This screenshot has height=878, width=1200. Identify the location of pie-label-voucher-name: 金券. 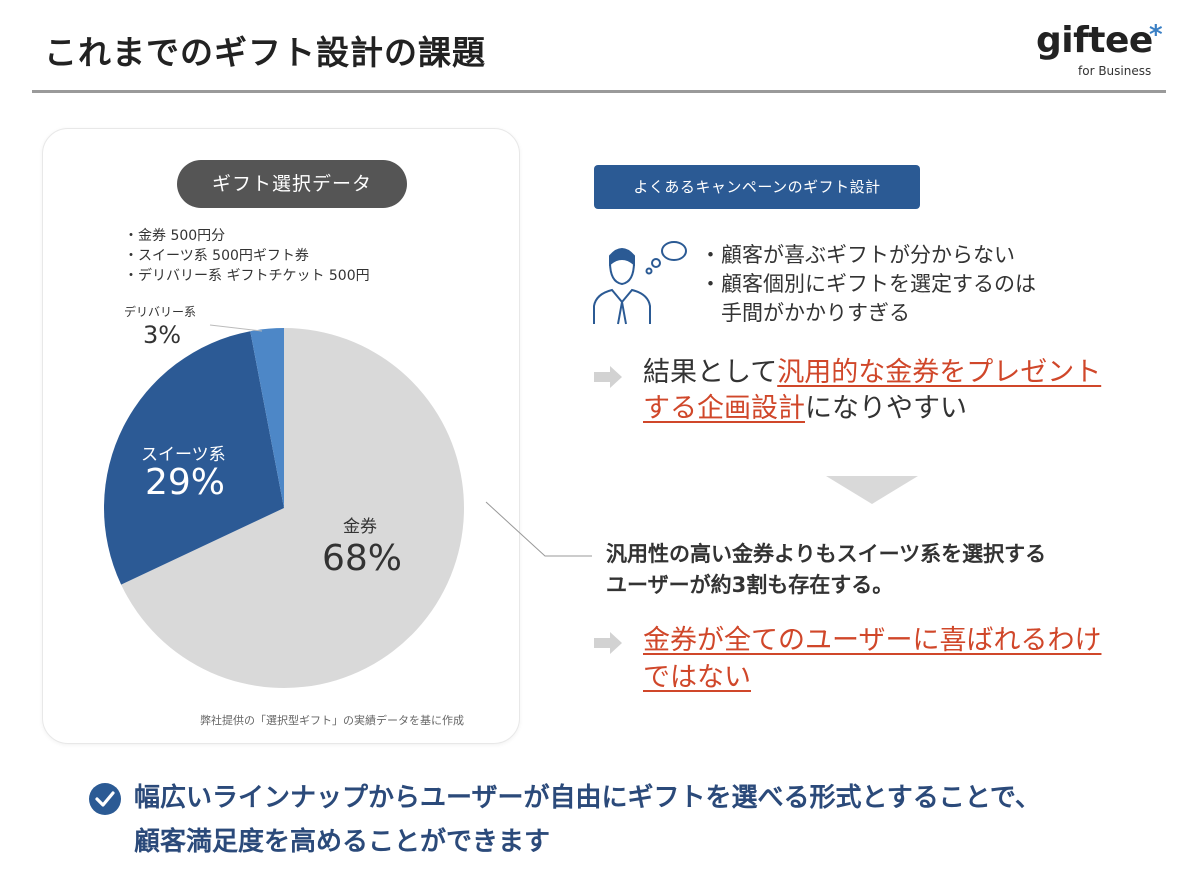
(360, 527).